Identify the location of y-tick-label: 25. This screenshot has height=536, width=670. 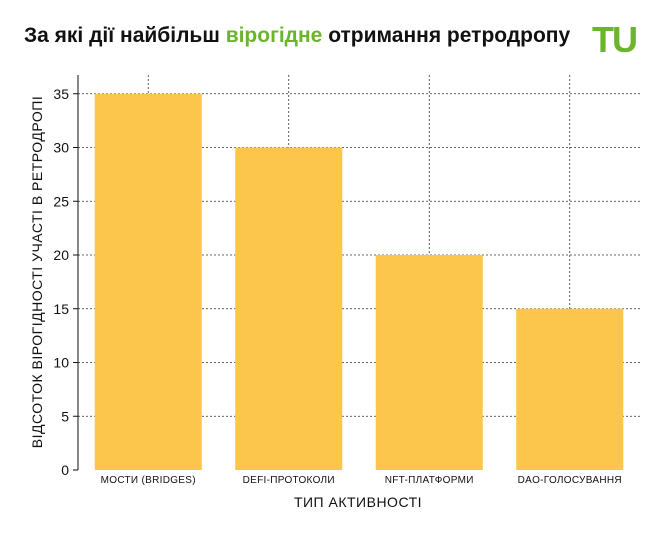
(61, 201).